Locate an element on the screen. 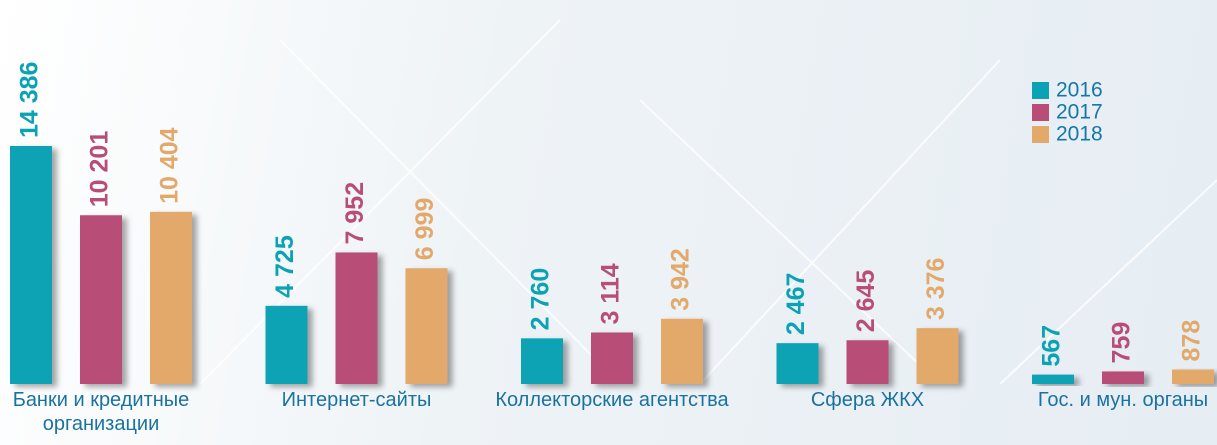  value-label: 7 952 is located at coordinates (355, 213).